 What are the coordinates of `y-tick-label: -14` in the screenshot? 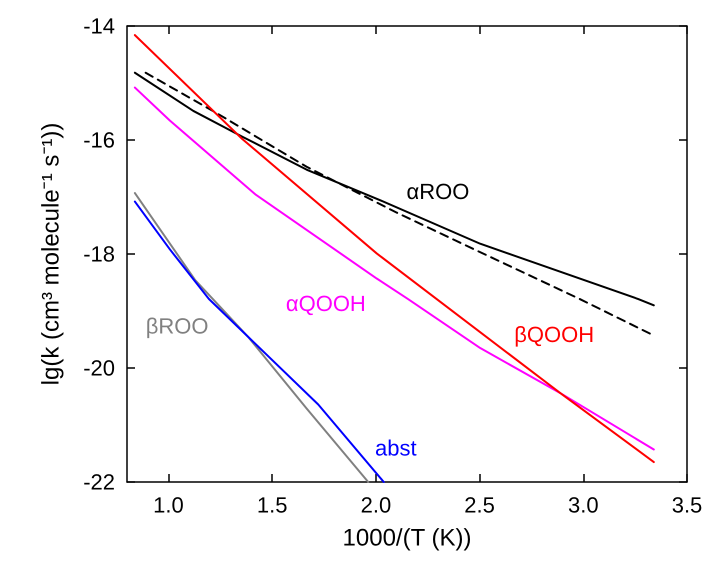 It's located at (99, 26).